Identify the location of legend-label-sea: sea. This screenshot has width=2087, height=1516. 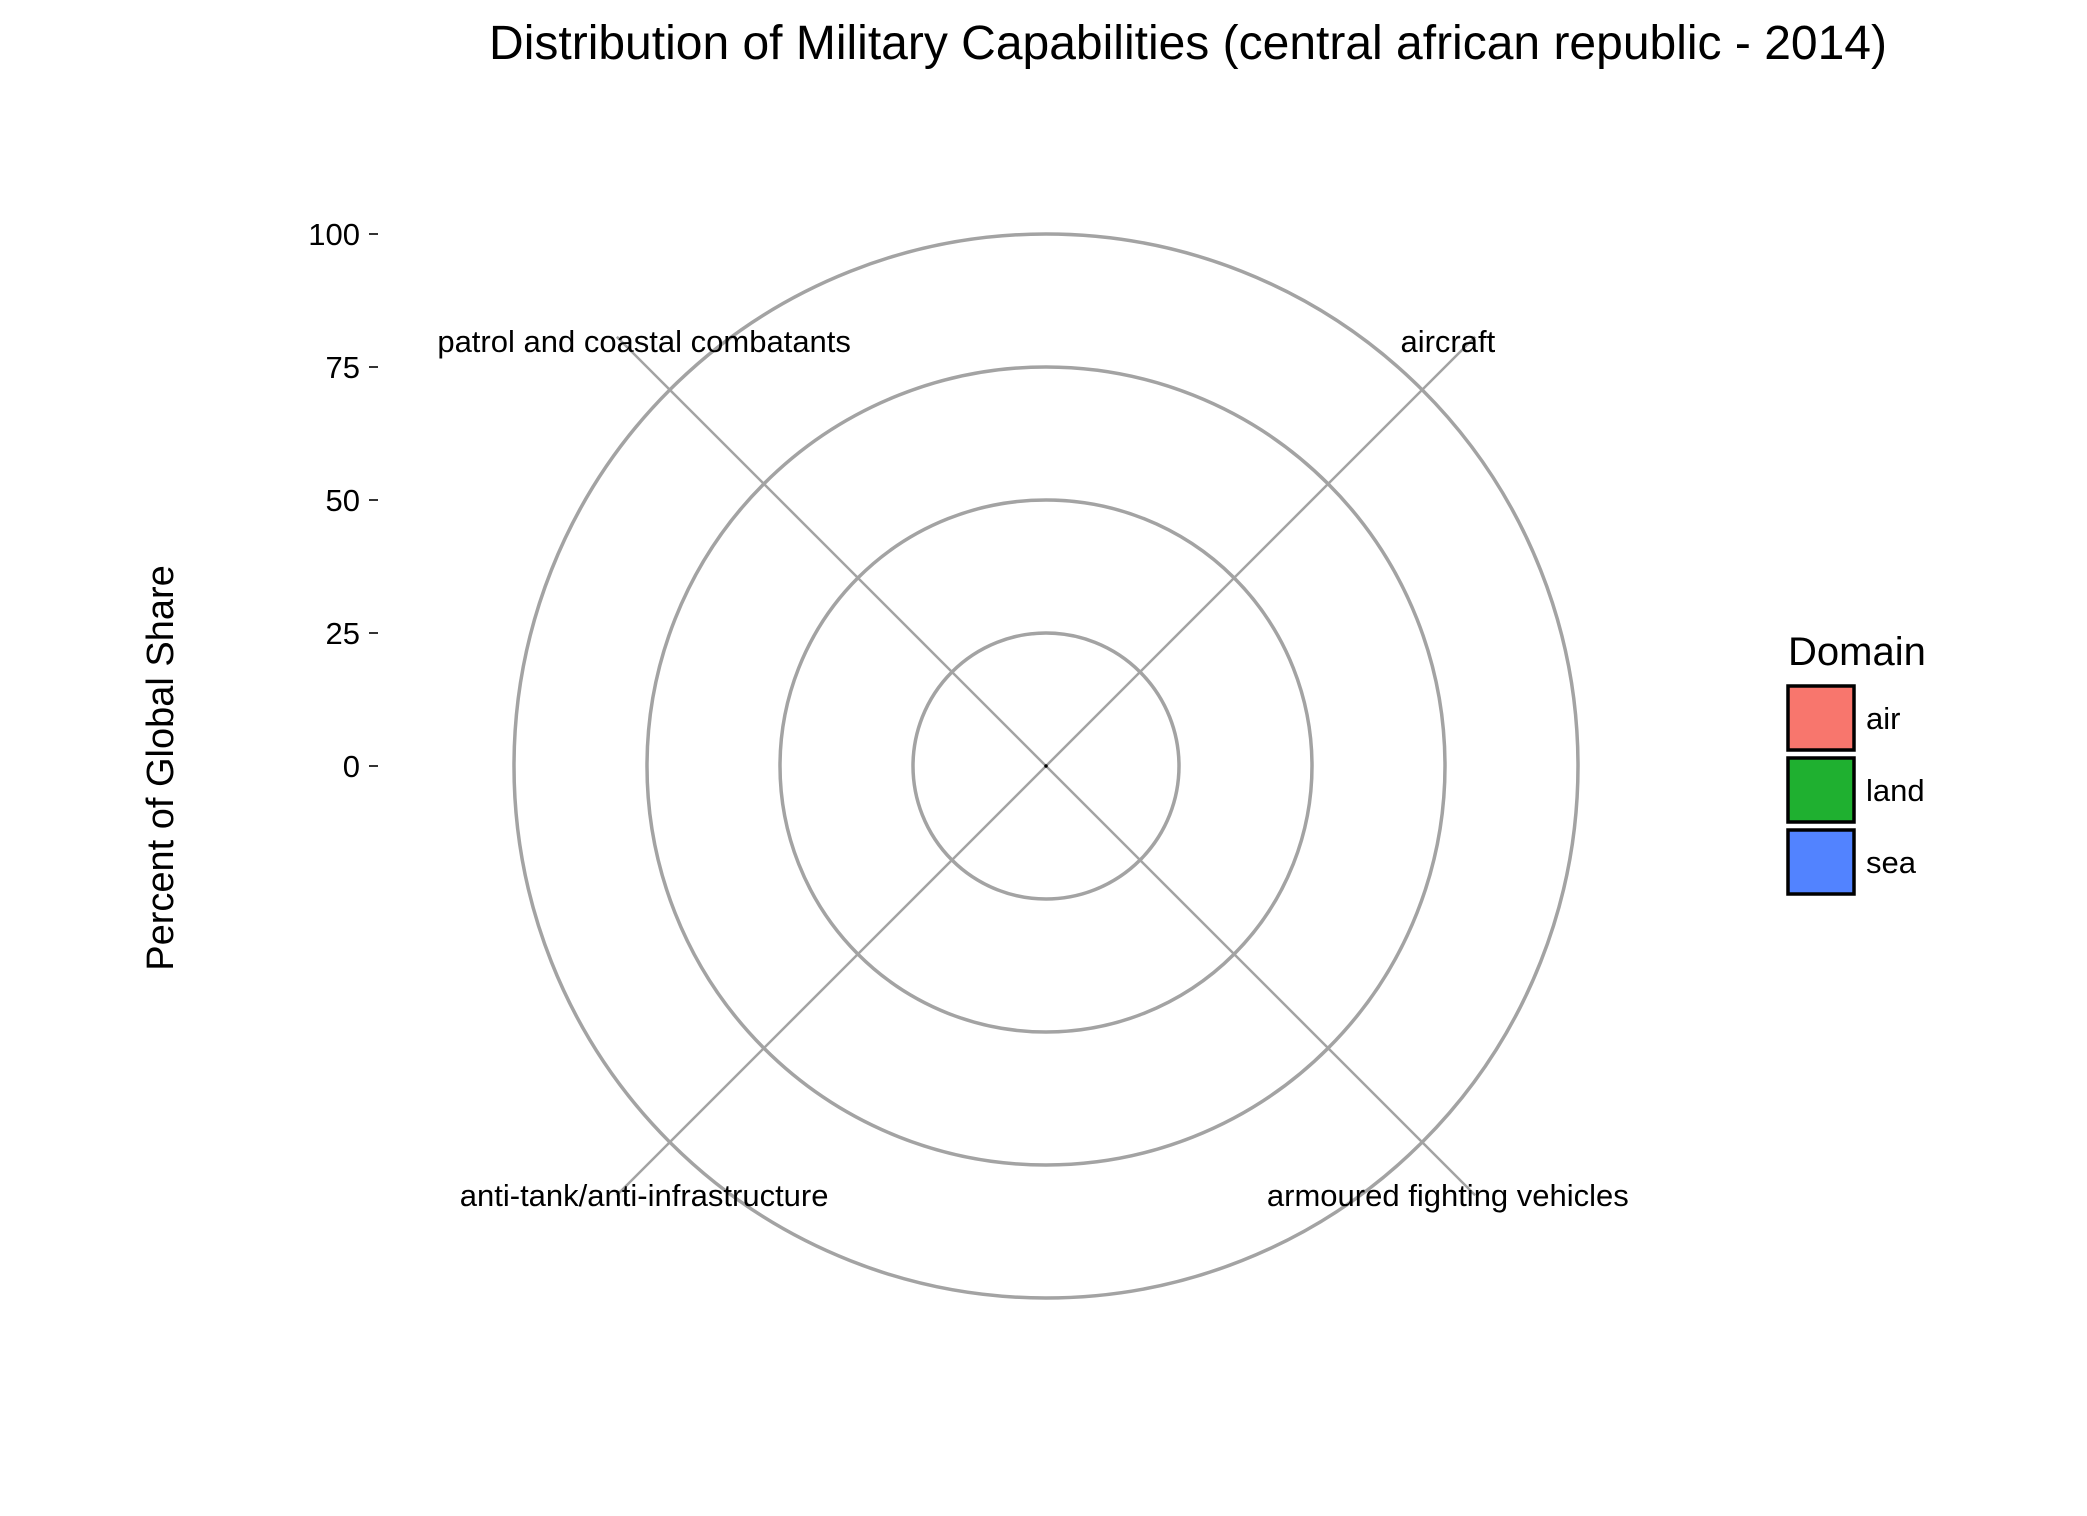
(1891, 862).